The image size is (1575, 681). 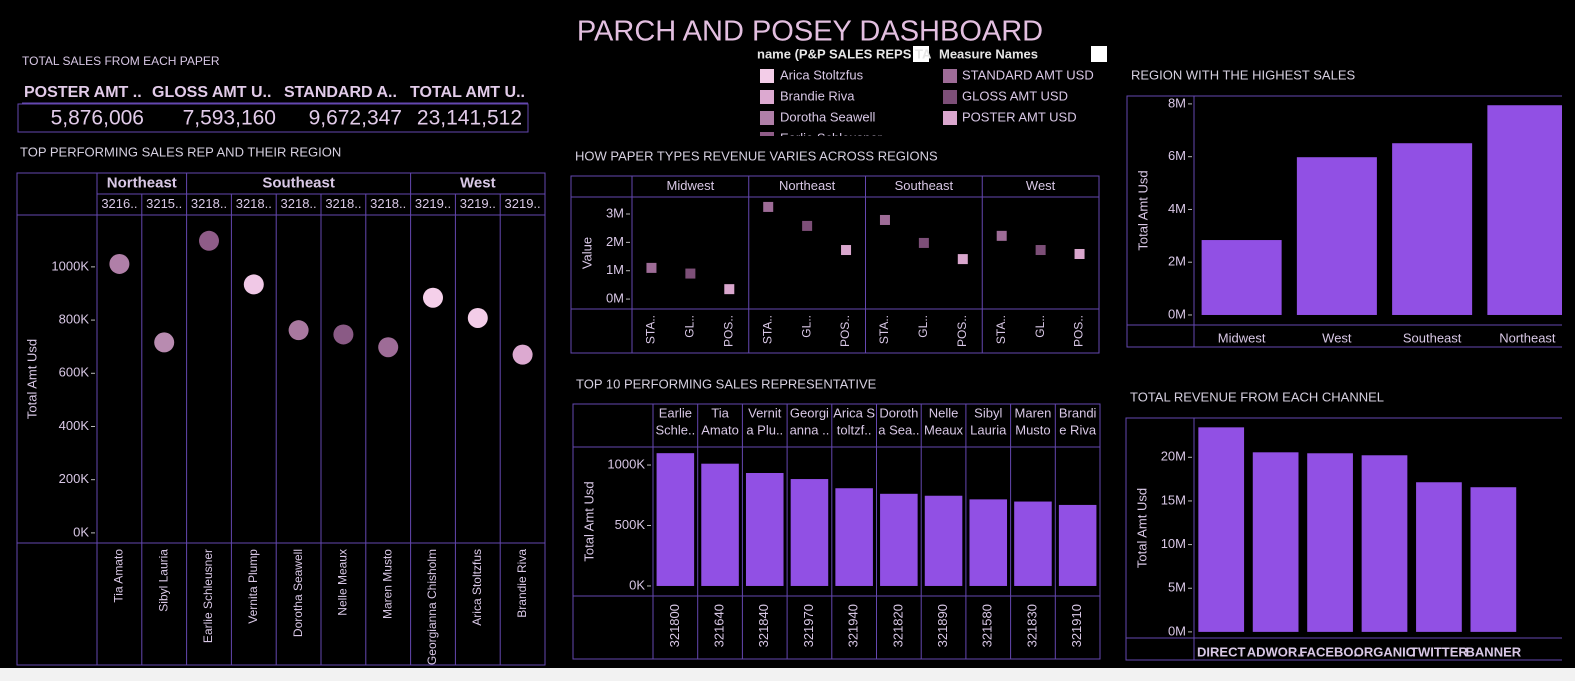 What do you see at coordinates (615, 212) in the screenshot?
I see `y-tick-label: 3M` at bounding box center [615, 212].